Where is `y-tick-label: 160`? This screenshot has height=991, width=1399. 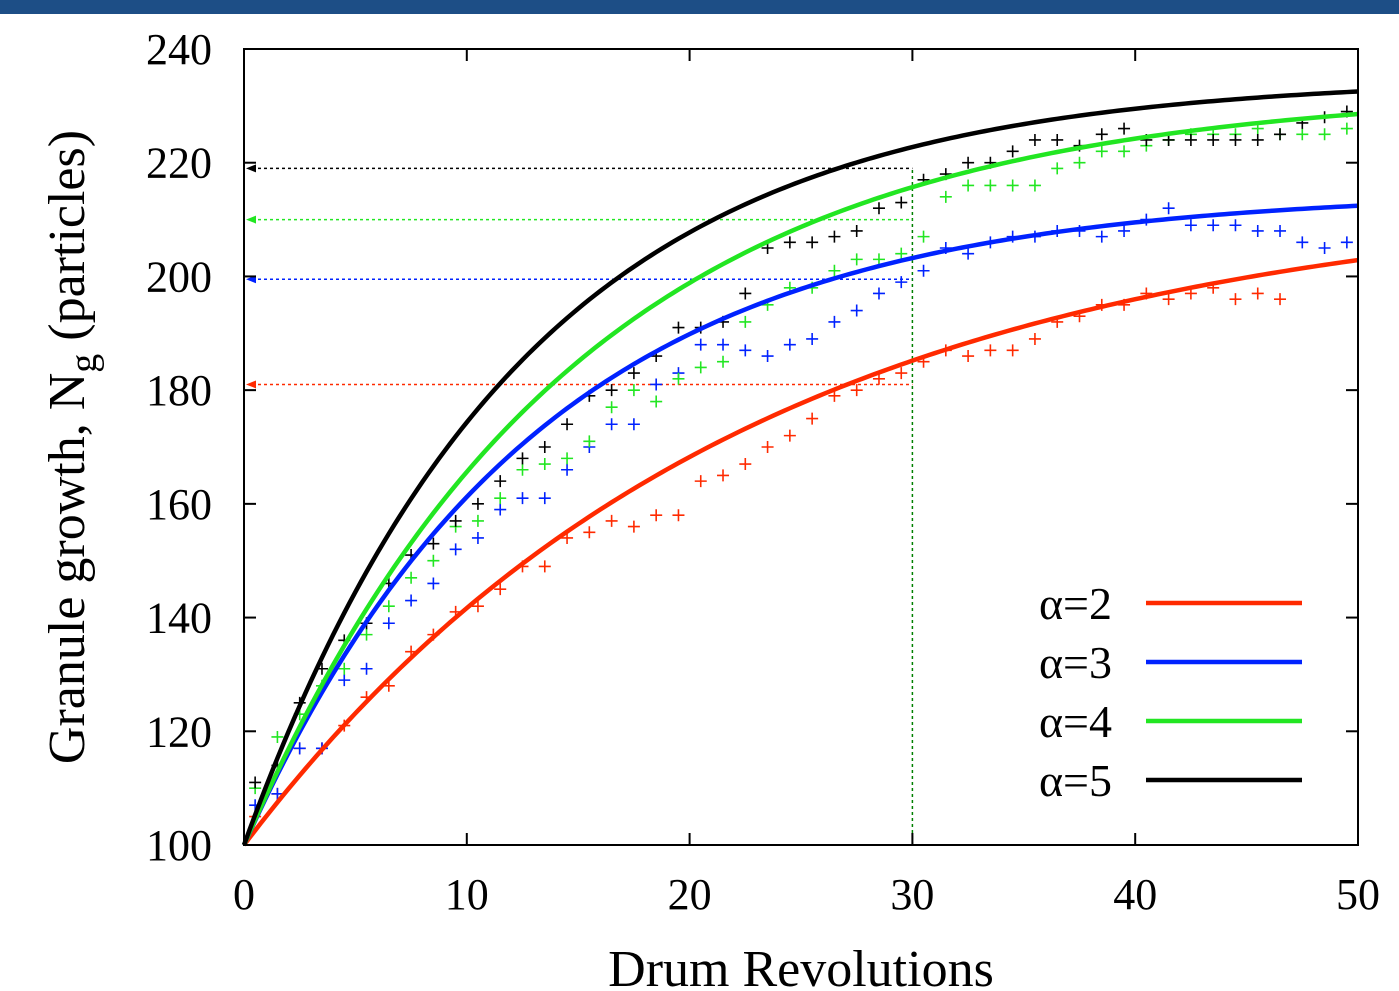 y-tick-label: 160 is located at coordinates (179, 504).